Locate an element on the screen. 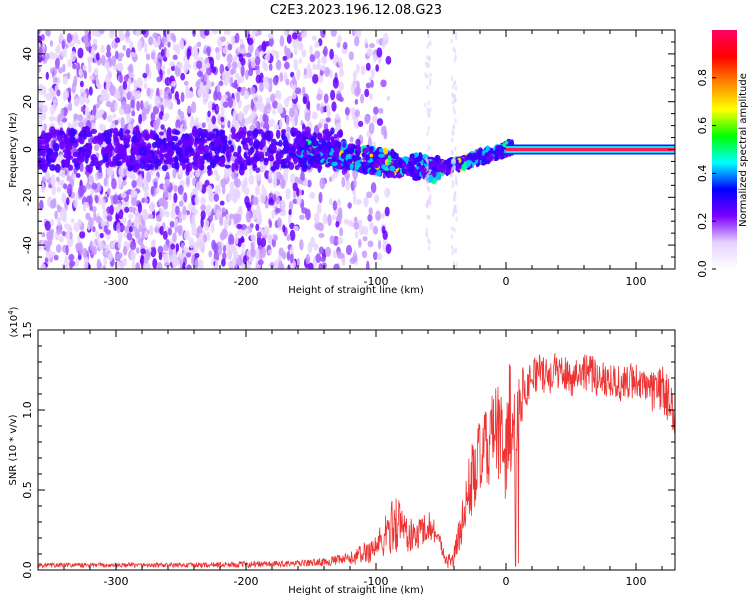 The width and height of the screenshot is (750, 600). snr-y-tick-label: 0.5 is located at coordinates (27, 490).